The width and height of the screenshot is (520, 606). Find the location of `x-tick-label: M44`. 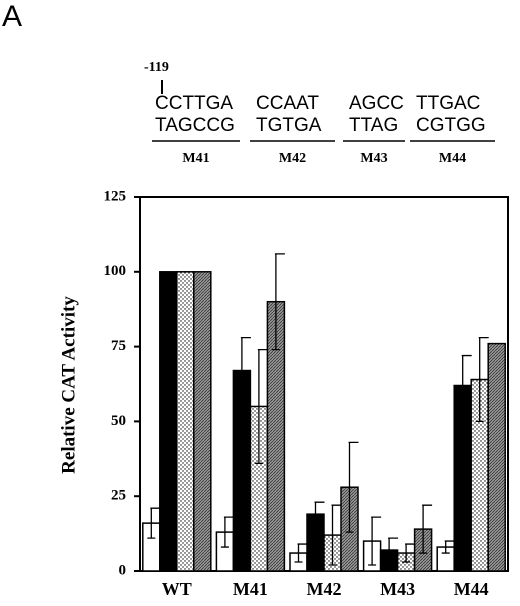

x-tick-label: M44 is located at coordinates (471, 589).